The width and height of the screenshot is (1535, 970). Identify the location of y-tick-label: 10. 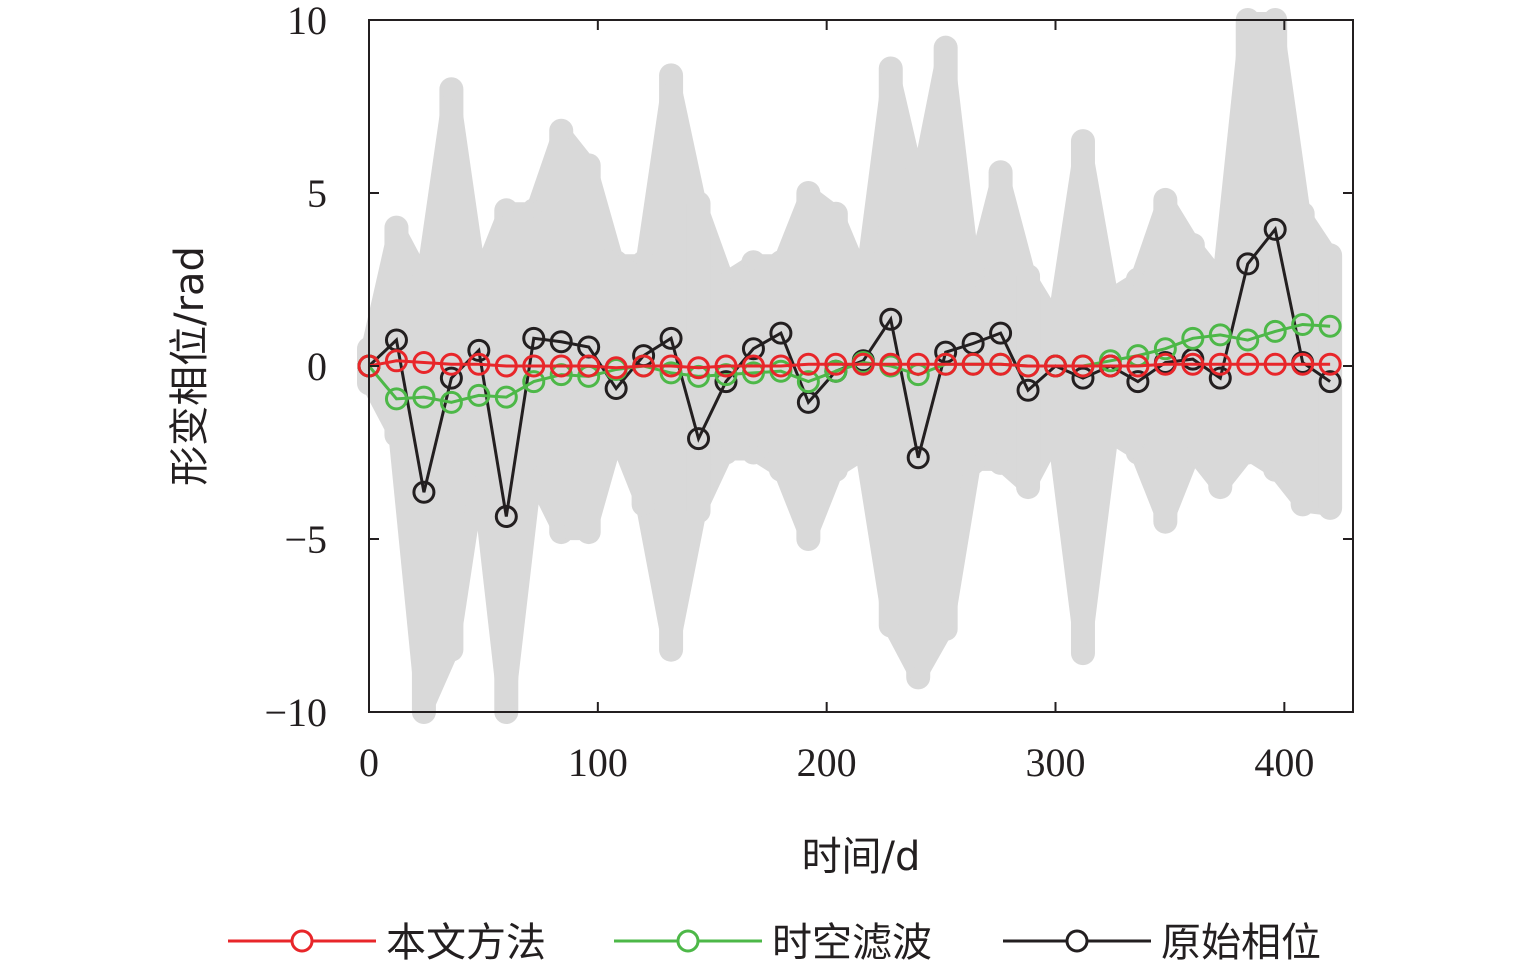
(307, 21).